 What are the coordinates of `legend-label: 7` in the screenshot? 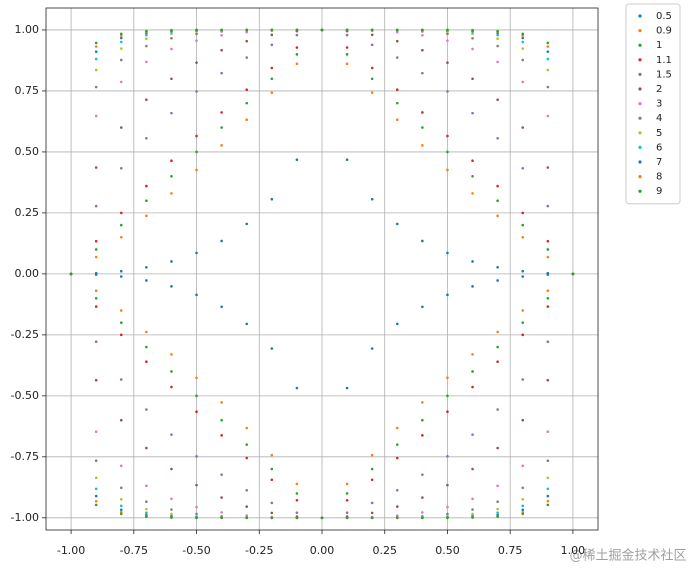 It's located at (659, 162).